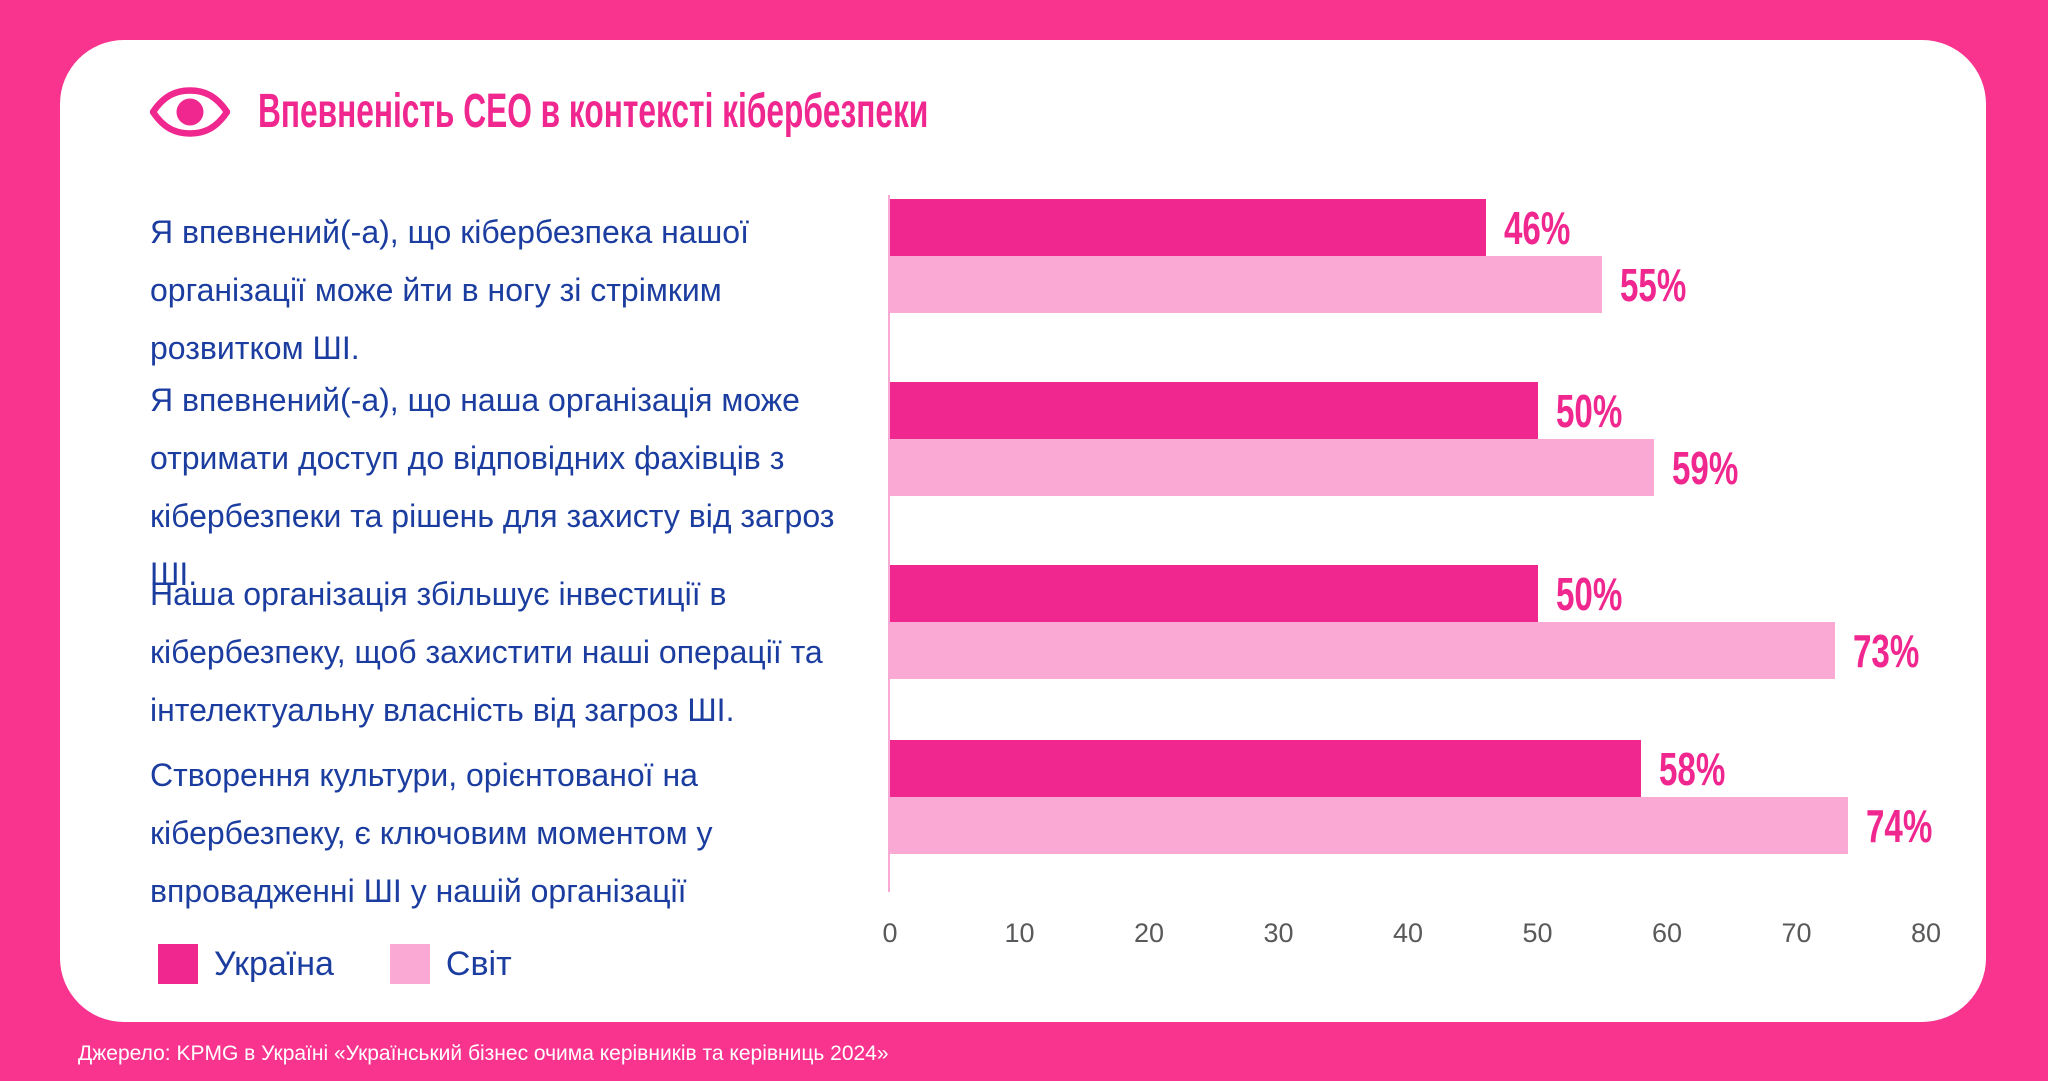 Image resolution: width=2048 pixels, height=1081 pixels. I want to click on legend-item-ukraine: Україна, so click(246, 964).